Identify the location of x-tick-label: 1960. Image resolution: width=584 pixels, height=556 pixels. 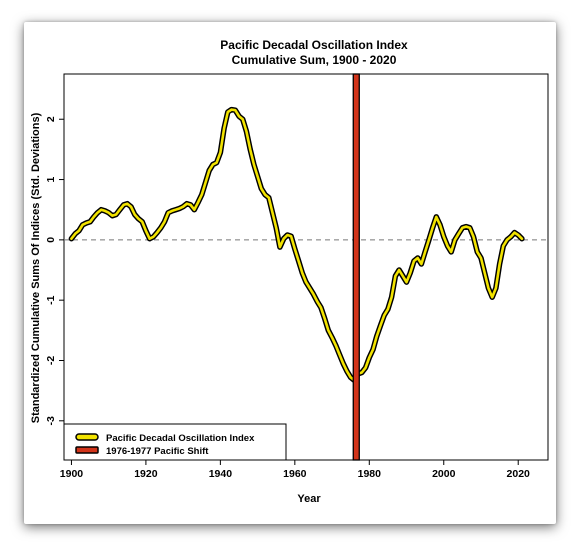
(295, 474).